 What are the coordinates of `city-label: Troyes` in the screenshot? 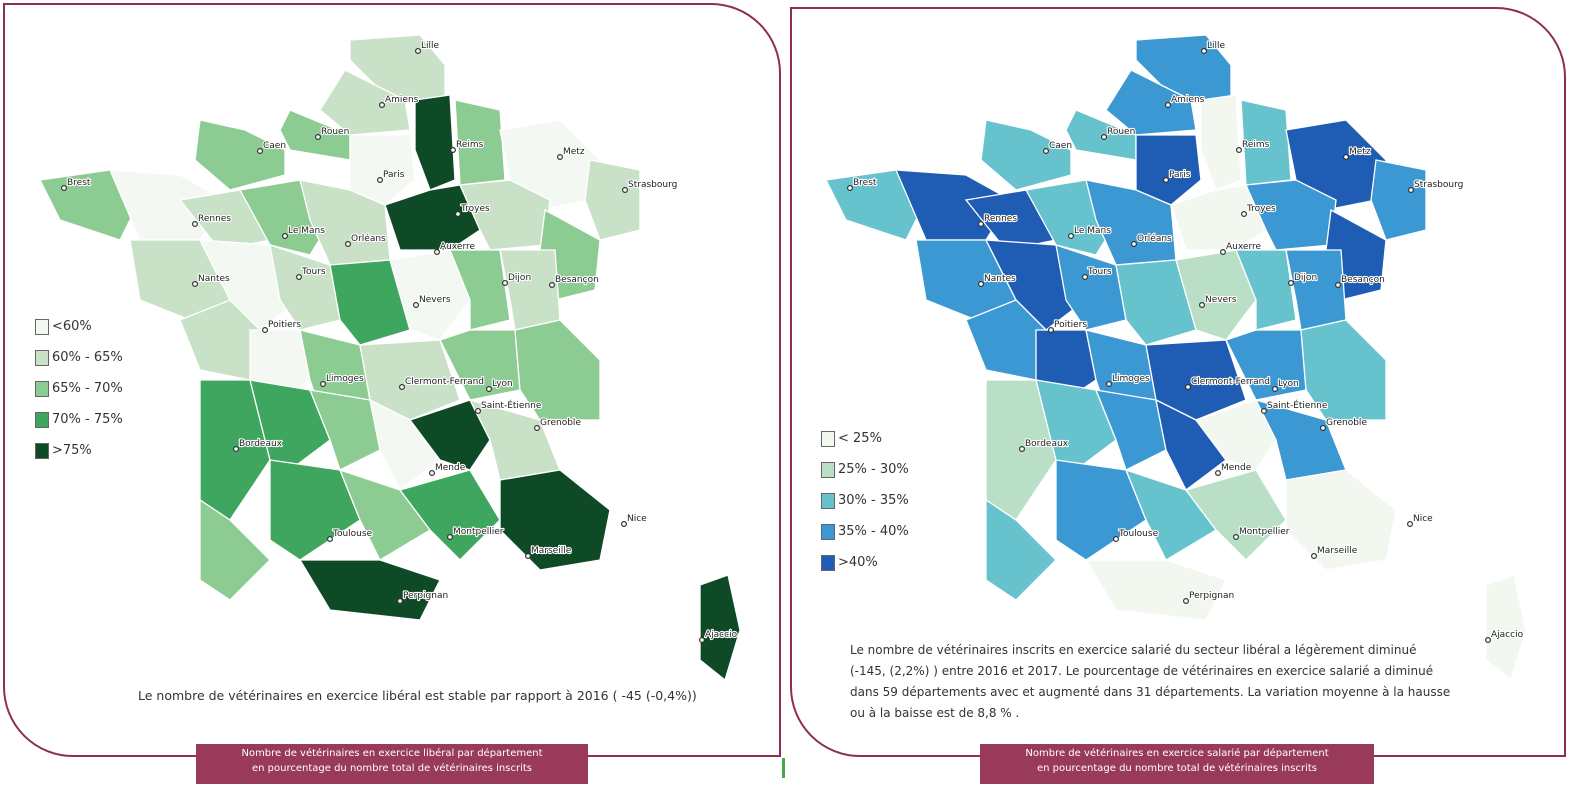 It's located at (1261, 209).